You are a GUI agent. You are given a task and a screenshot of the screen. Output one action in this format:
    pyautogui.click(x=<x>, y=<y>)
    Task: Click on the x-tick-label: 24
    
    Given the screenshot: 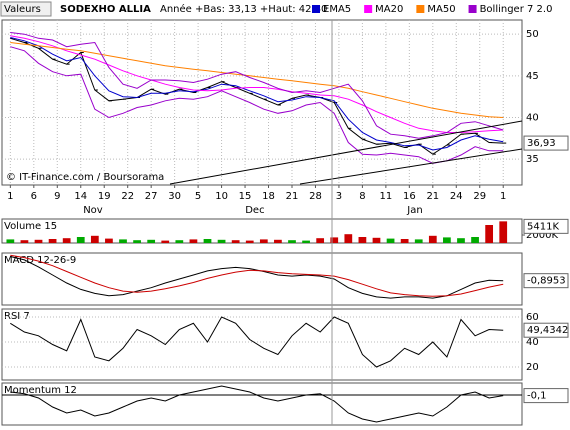 What is the action you would take?
    pyautogui.click(x=456, y=196)
    